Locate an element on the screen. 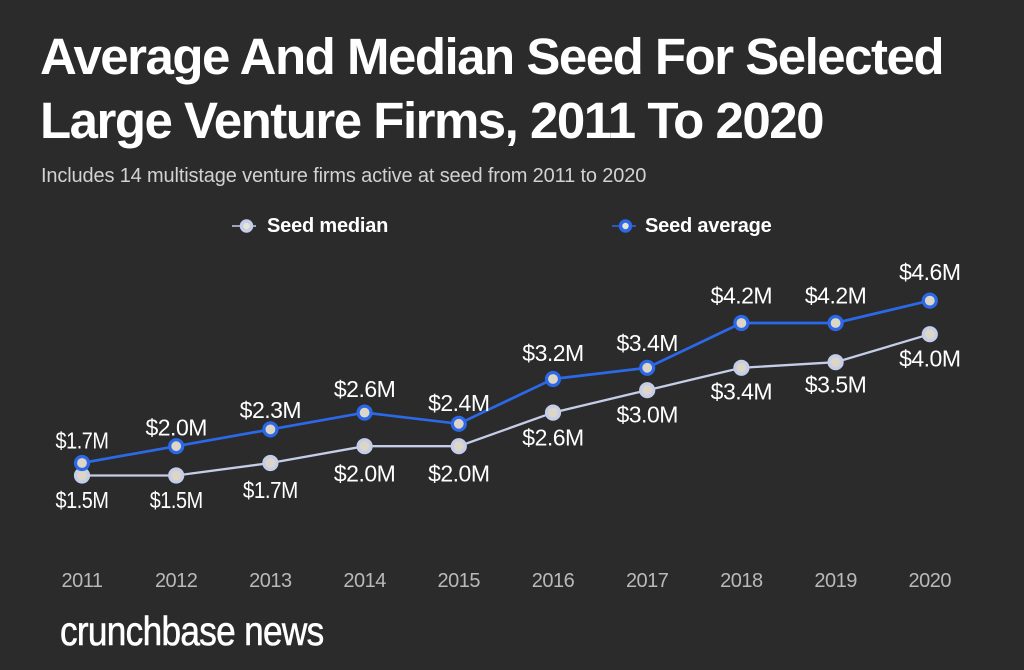  svg-text: 2018 is located at coordinates (741, 581).